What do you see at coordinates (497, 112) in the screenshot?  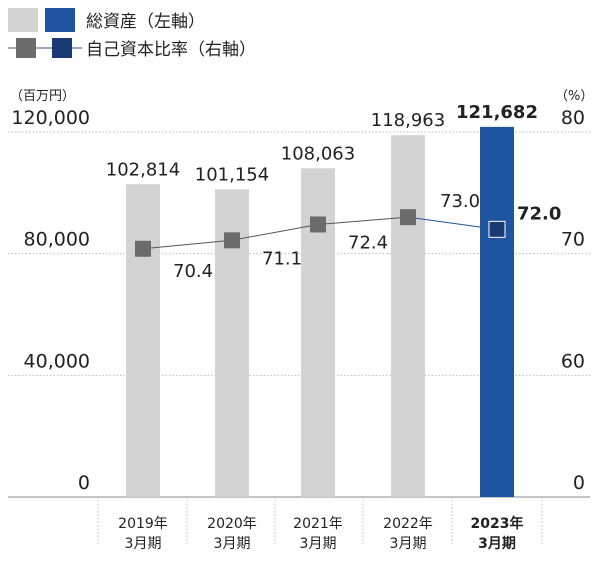 I see `bar-value-label: 121,682` at bounding box center [497, 112].